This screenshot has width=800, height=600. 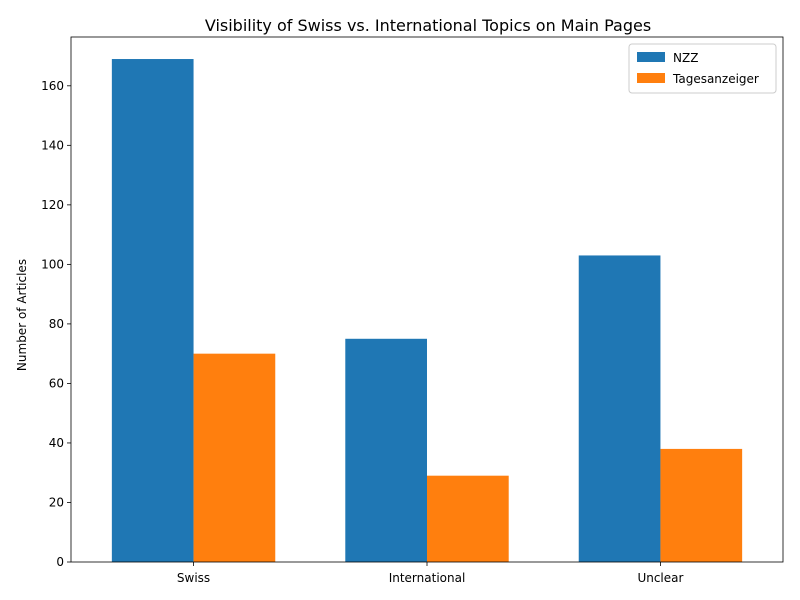 I want to click on y-tick-label: 80, so click(x=56, y=324).